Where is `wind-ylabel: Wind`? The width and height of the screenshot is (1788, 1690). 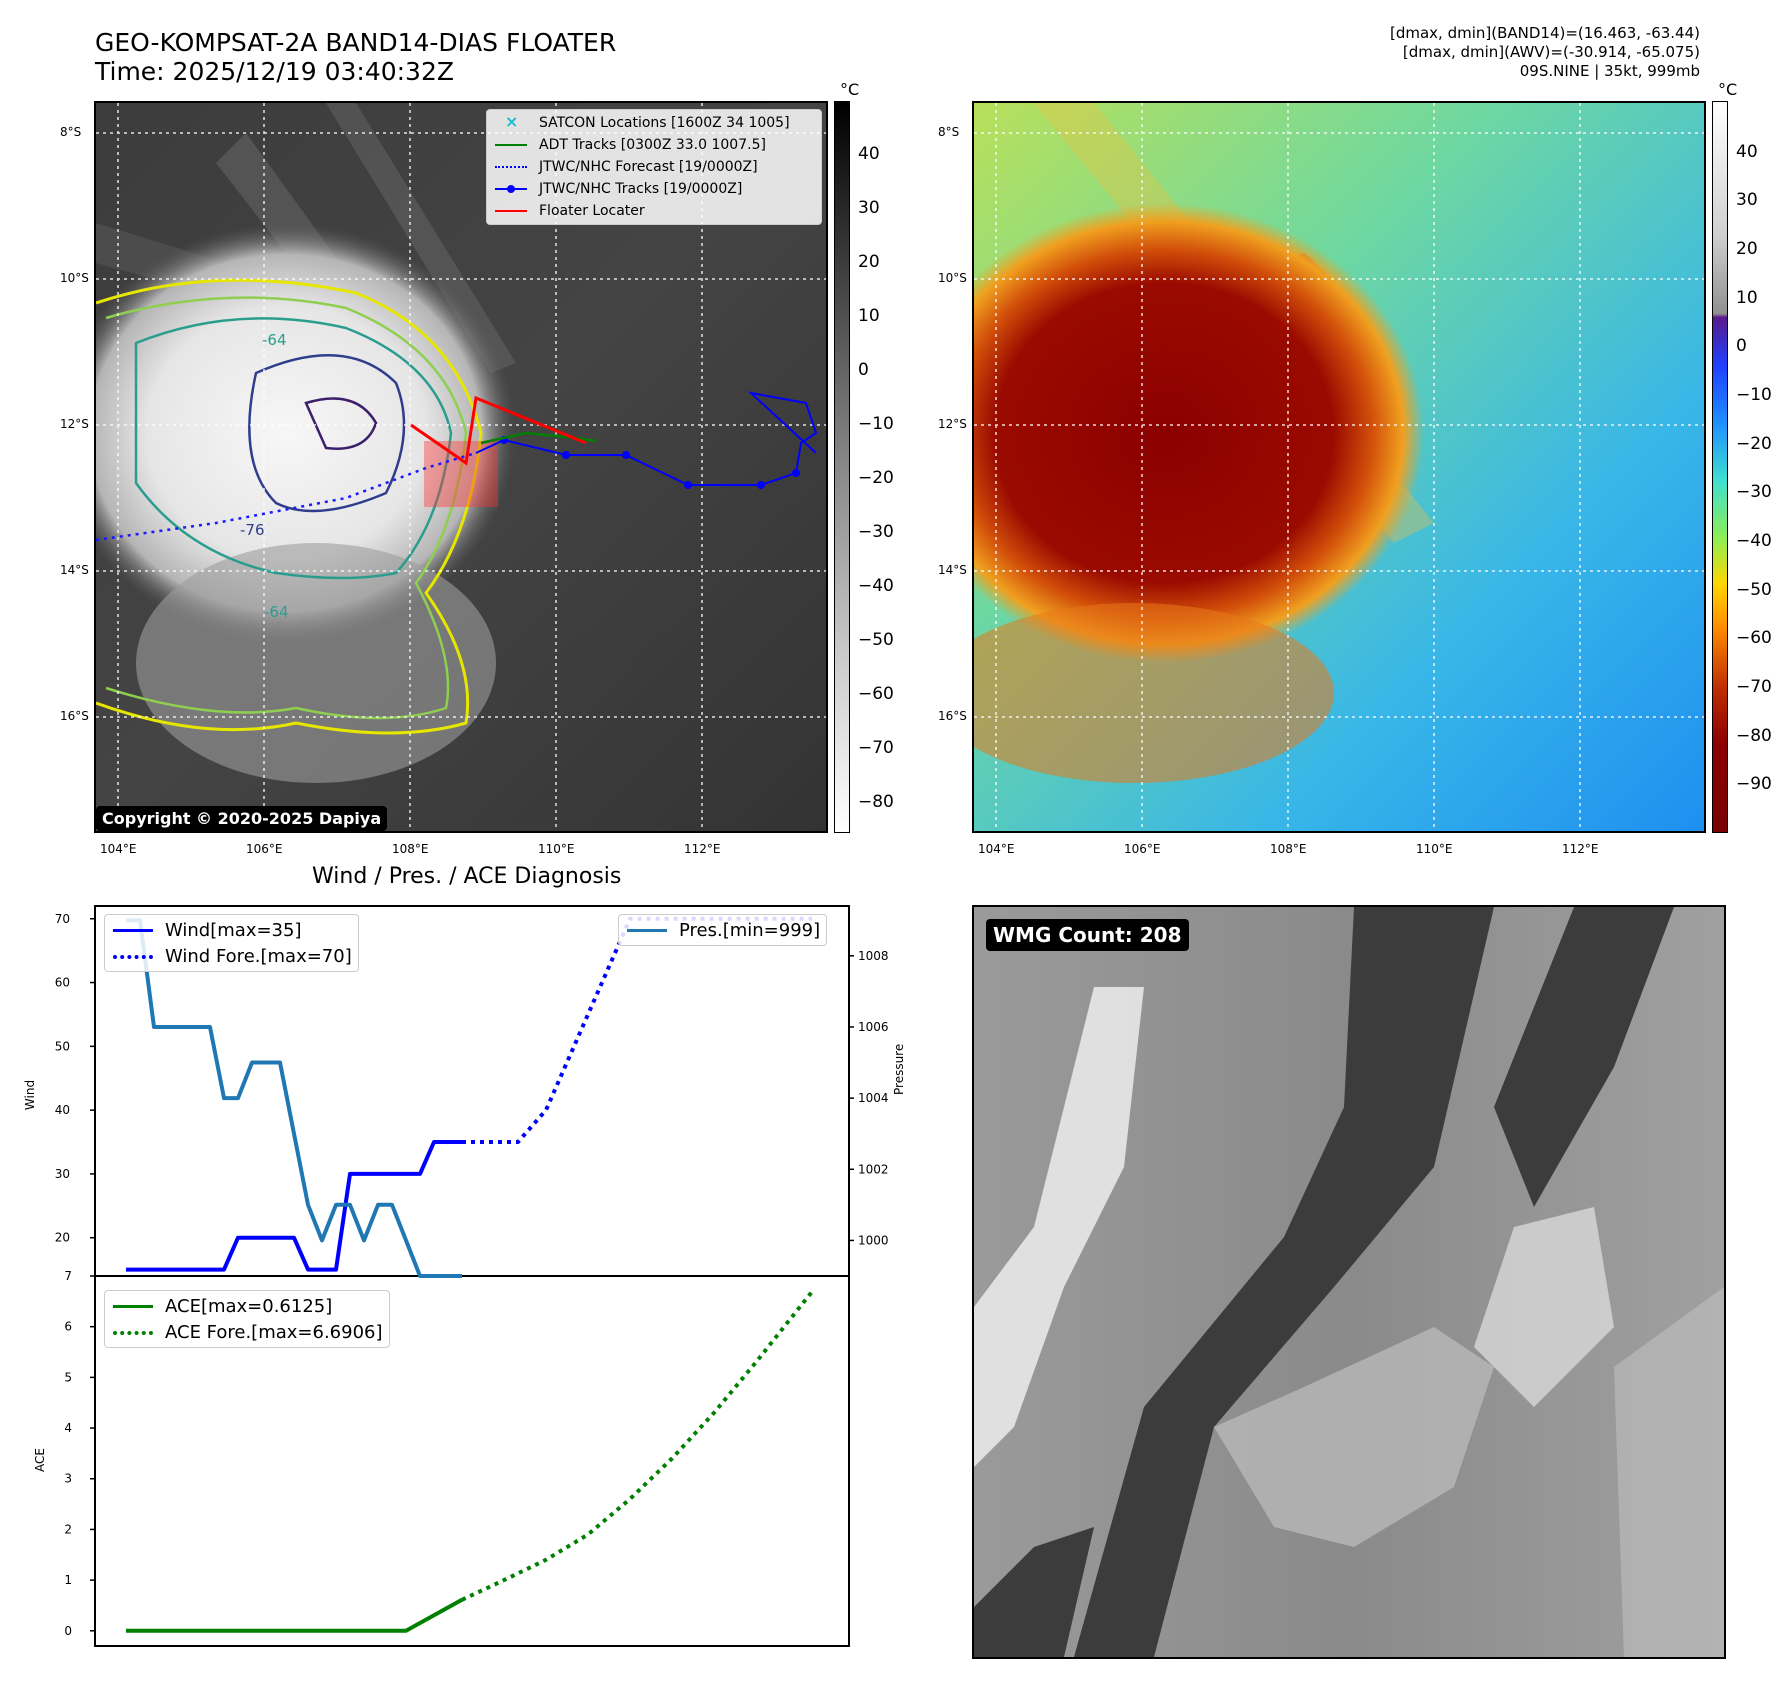 wind-ylabel: Wind is located at coordinates (30, 1095).